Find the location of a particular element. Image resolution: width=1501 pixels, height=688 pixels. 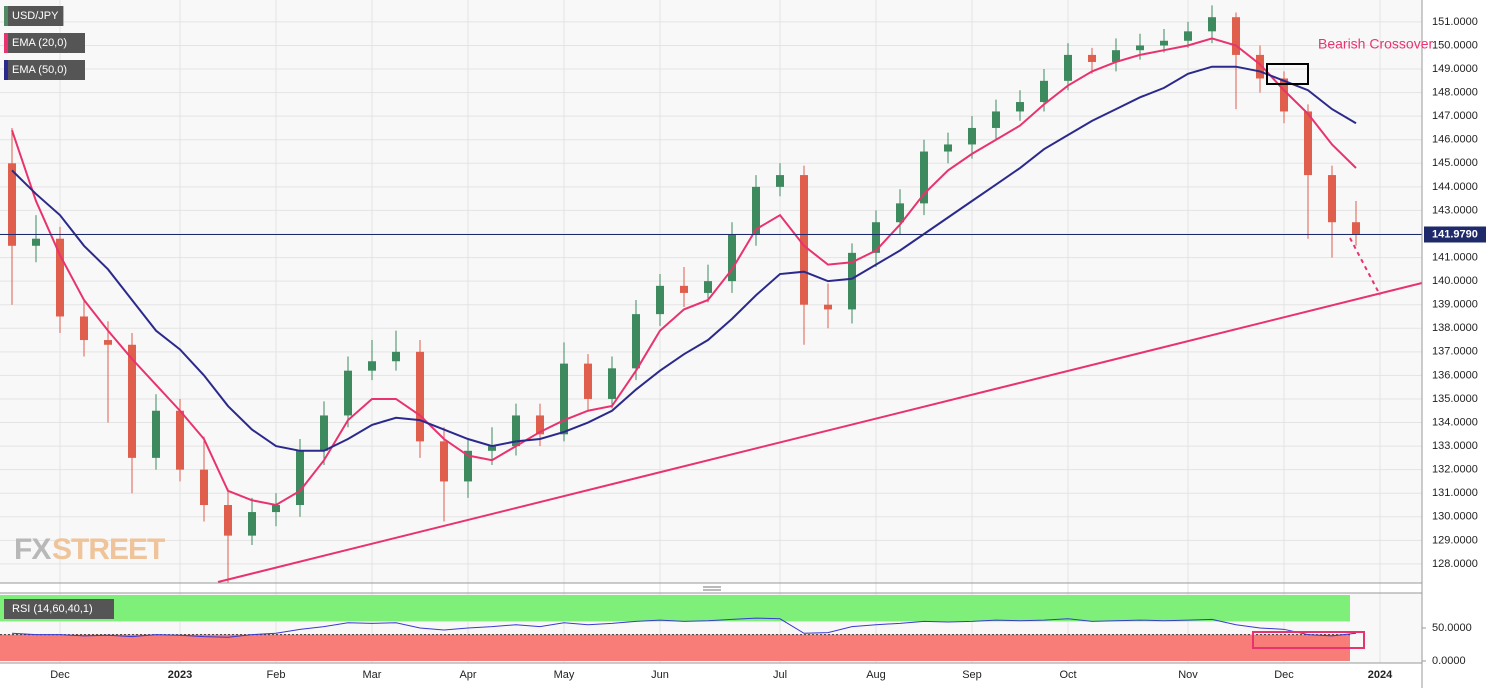

rsi-line is located at coordinates (684, 627).